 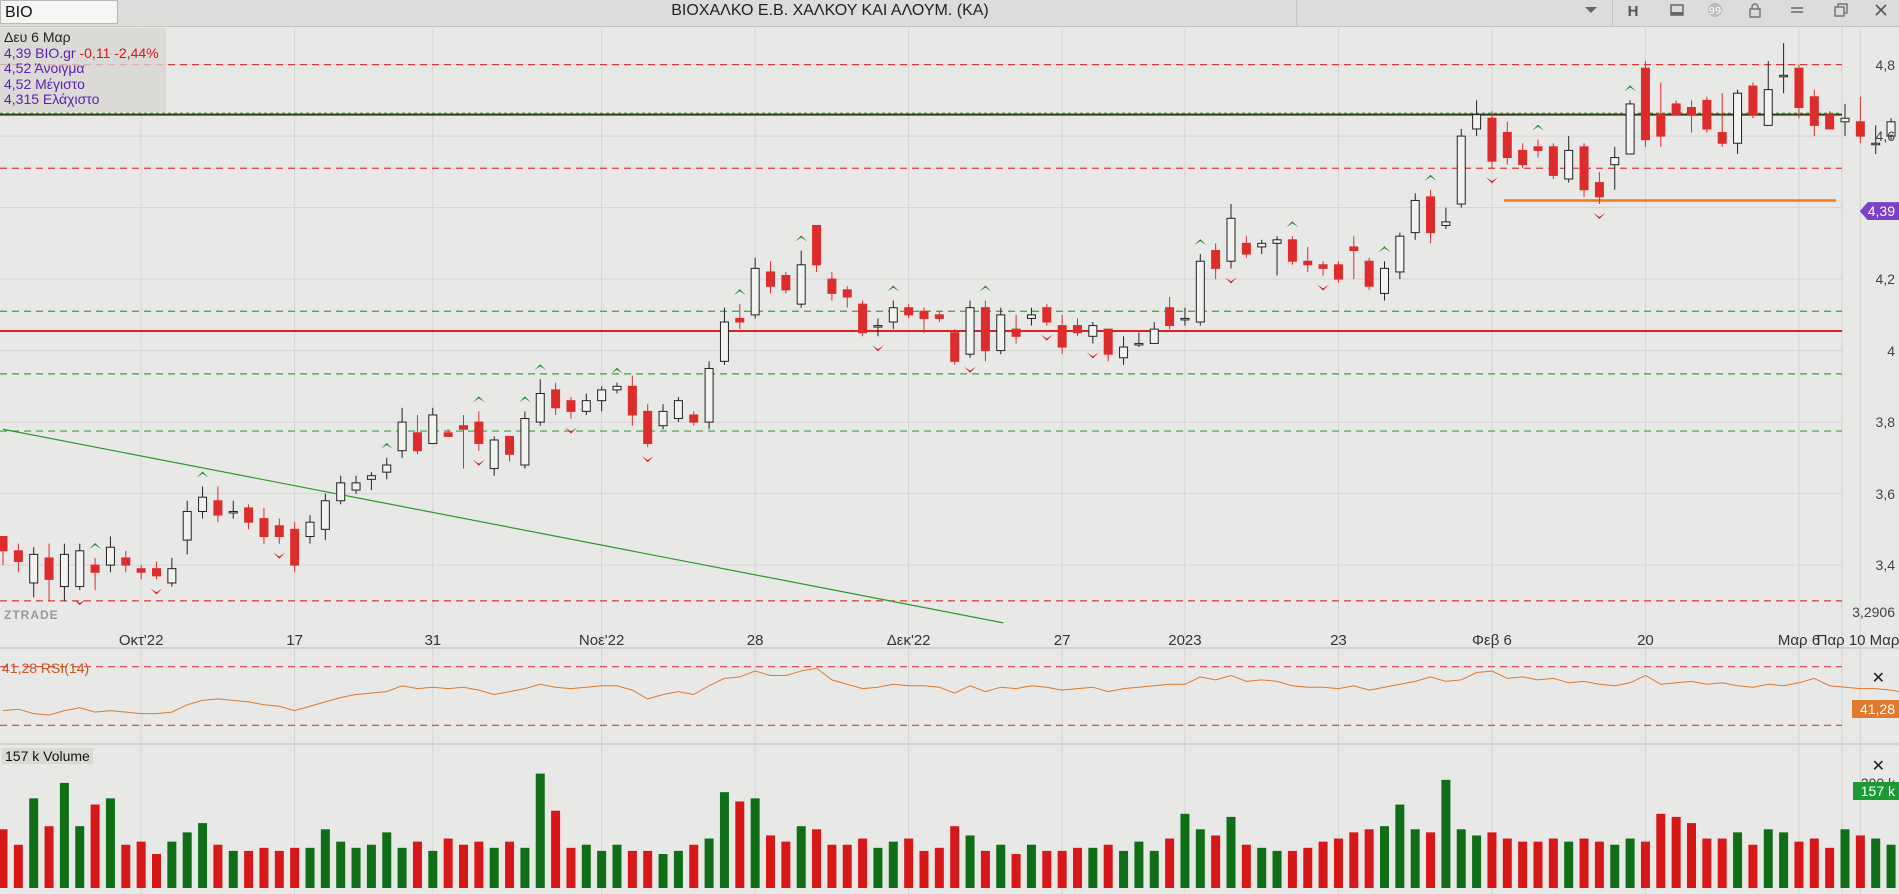 What do you see at coordinates (59, 12) in the screenshot?
I see `symbol-input: BIO` at bounding box center [59, 12].